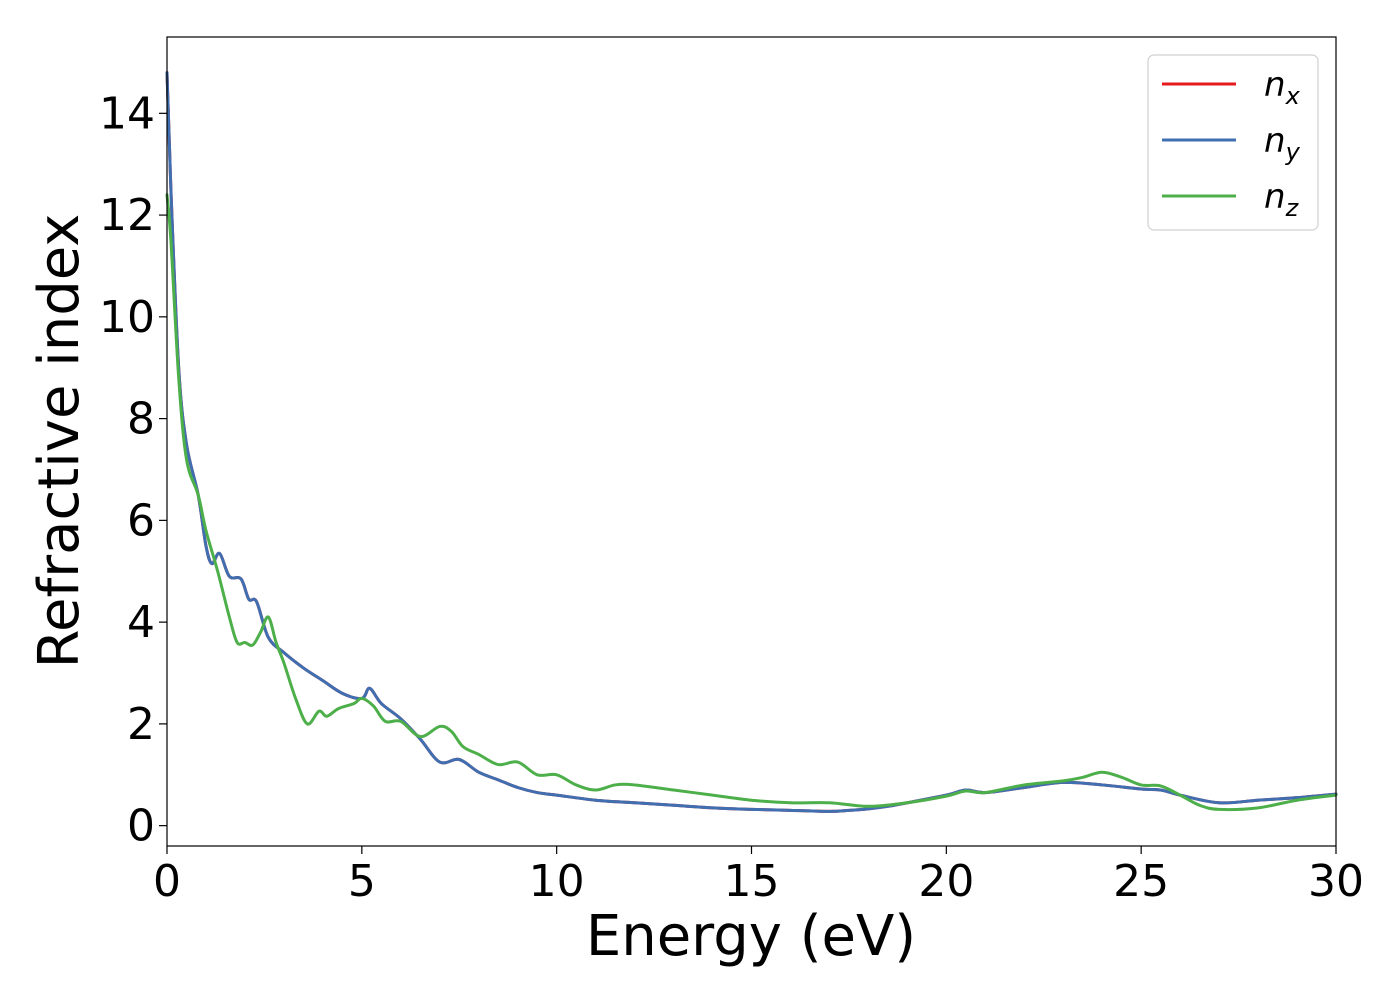 The height and width of the screenshot is (1000, 1400). I want to click on y-axis-label: Refractive index, so click(59, 441).